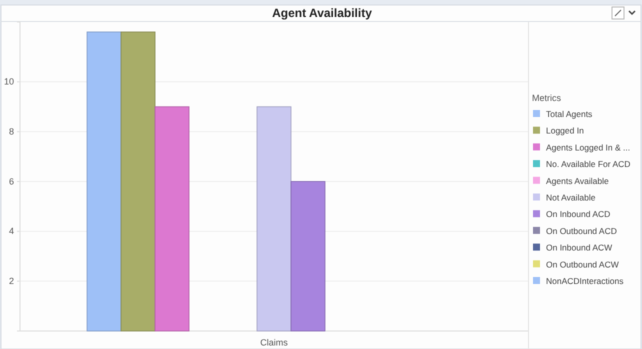  I want to click on chart-title: Agent Availability, so click(322, 13).